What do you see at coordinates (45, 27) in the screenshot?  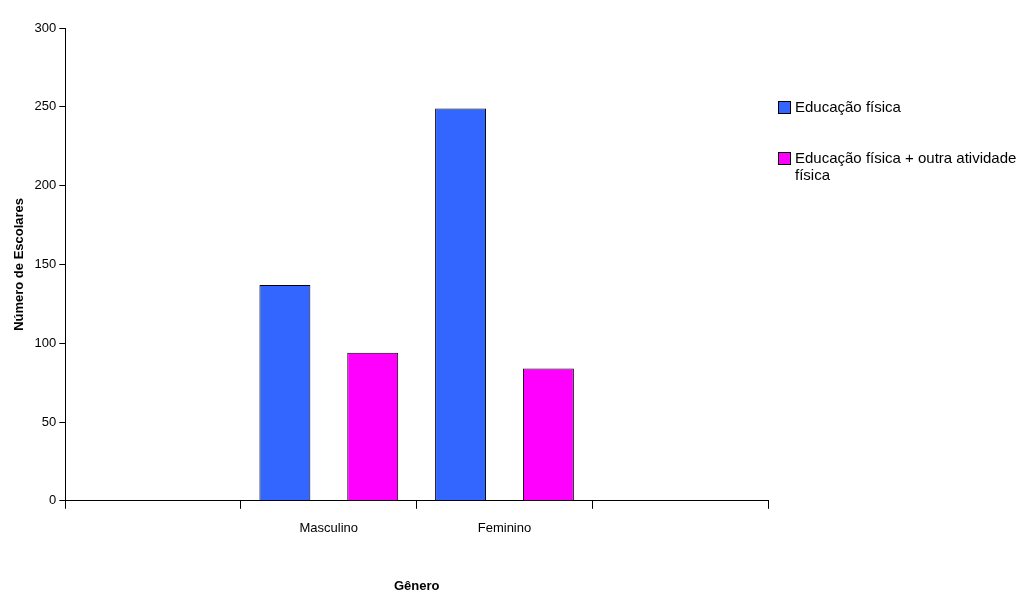 I see `y-tick-label: 300` at bounding box center [45, 27].